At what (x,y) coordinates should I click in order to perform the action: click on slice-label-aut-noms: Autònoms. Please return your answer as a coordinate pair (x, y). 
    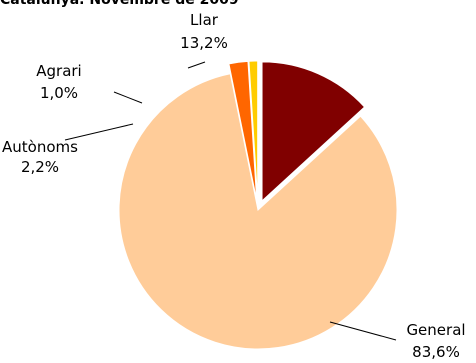
    Looking at the image, I should click on (40, 147).